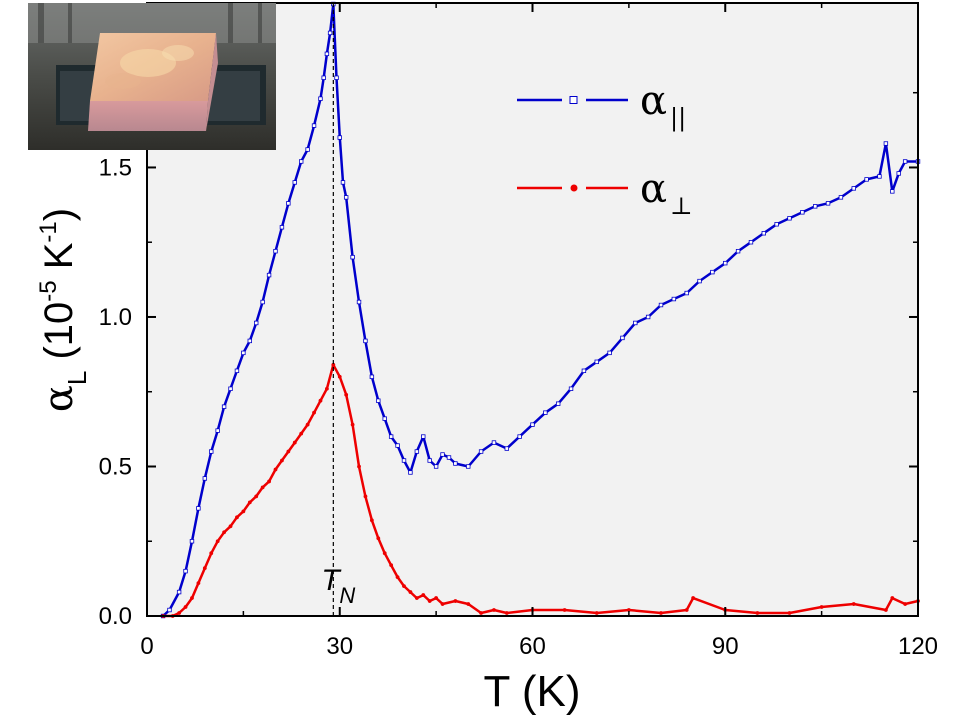 This screenshot has width=966, height=717. I want to click on y-axis-title-units-suffix: ), so click(59, 214).